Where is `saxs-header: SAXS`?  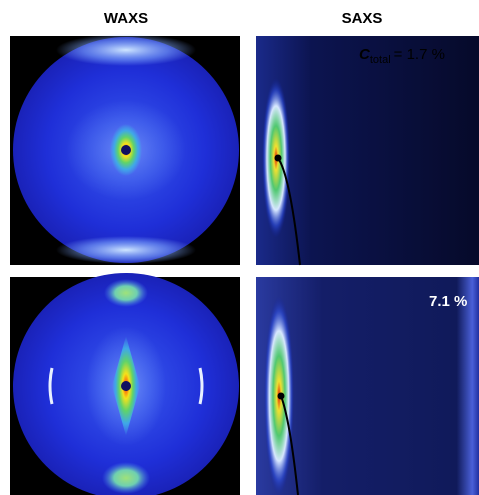
saxs-header: SAXS is located at coordinates (362, 18).